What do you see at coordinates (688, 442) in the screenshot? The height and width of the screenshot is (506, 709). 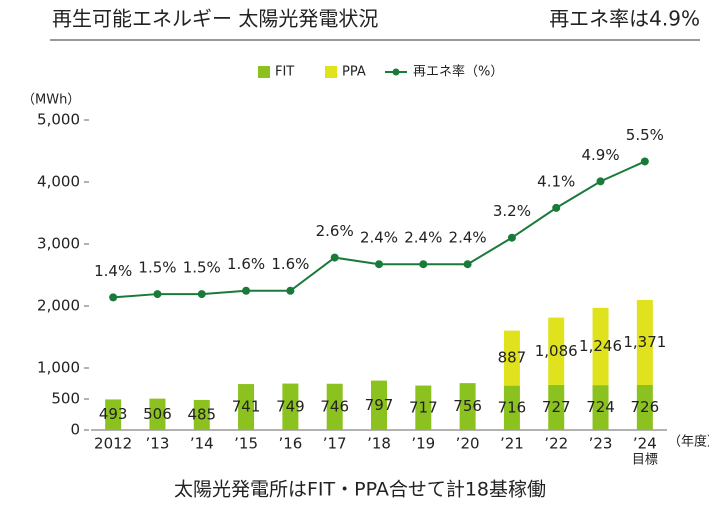 I see `x-unit: （年度）` at bounding box center [688, 442].